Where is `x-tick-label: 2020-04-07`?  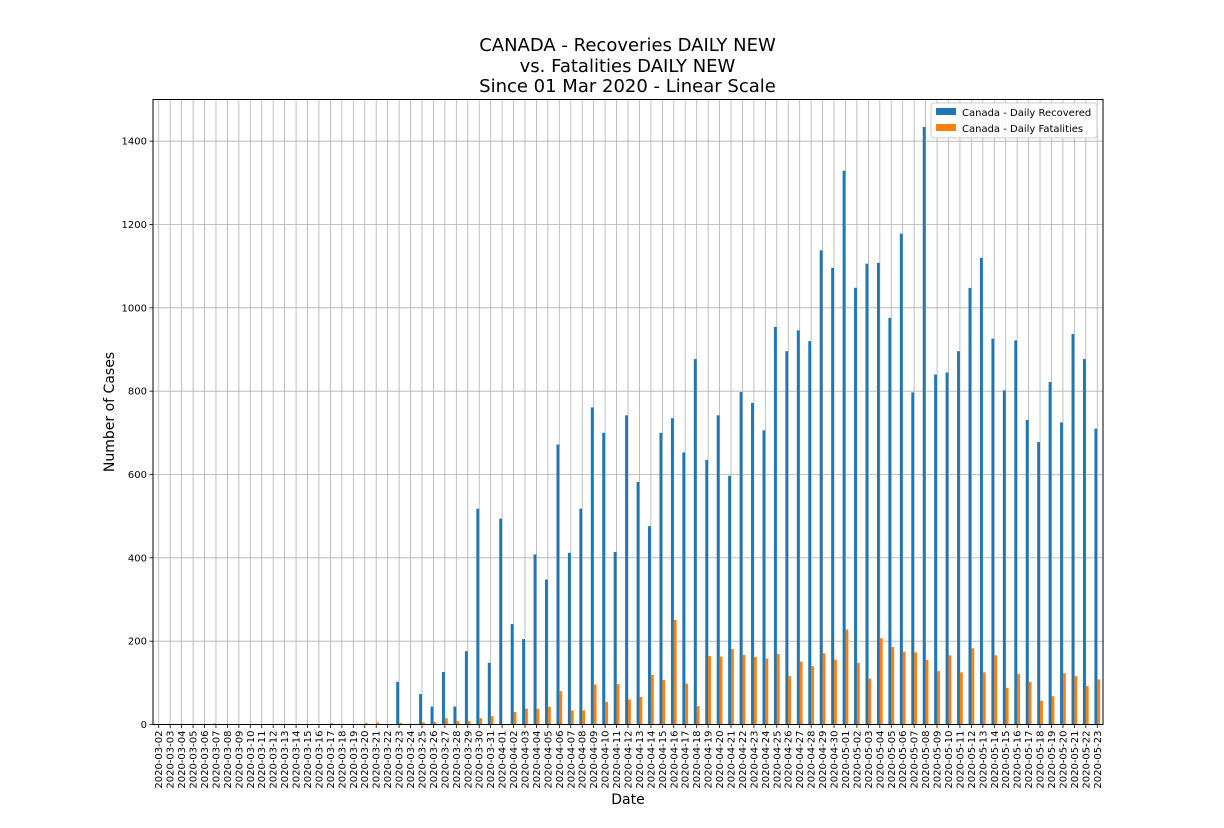
x-tick-label: 2020-04-07 is located at coordinates (571, 760).